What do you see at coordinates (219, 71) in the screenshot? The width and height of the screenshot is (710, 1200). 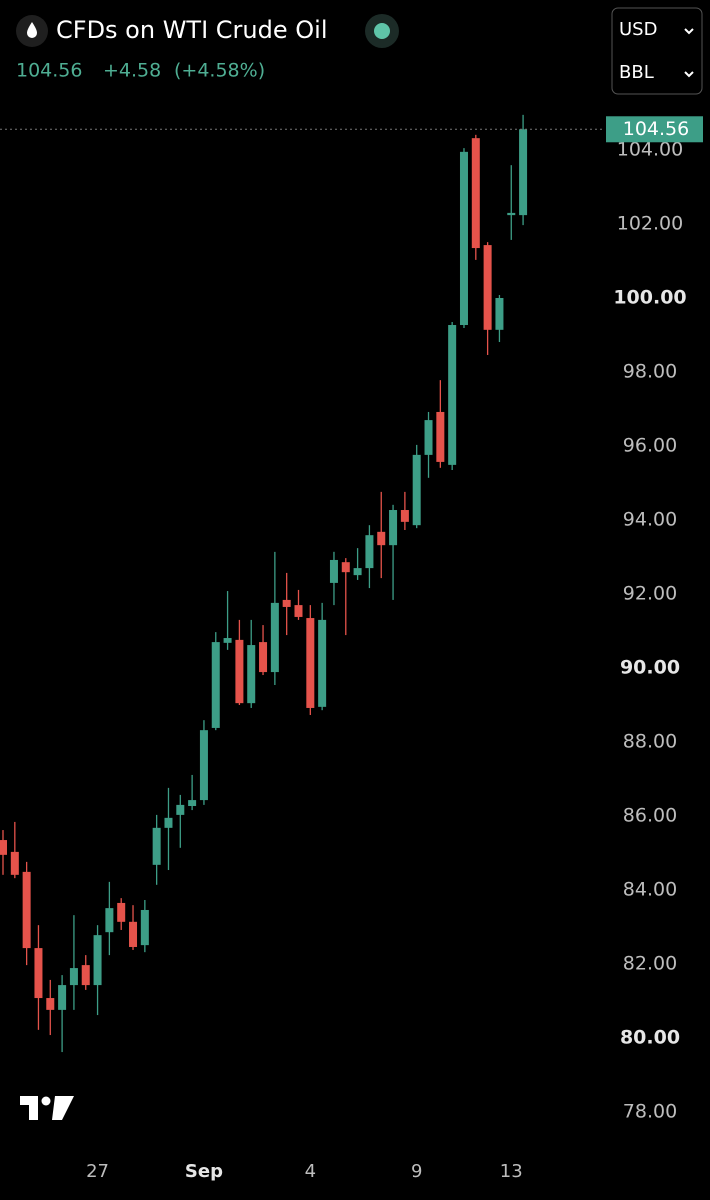 I see `change-pct: (+4.58%)` at bounding box center [219, 71].